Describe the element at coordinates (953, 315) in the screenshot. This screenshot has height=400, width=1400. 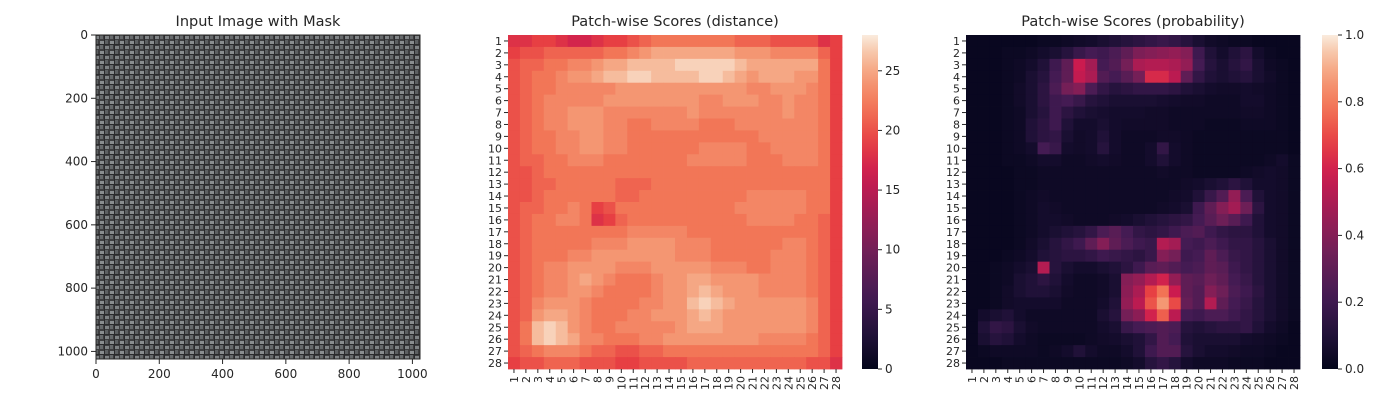
I see `row-label: 24` at that location.